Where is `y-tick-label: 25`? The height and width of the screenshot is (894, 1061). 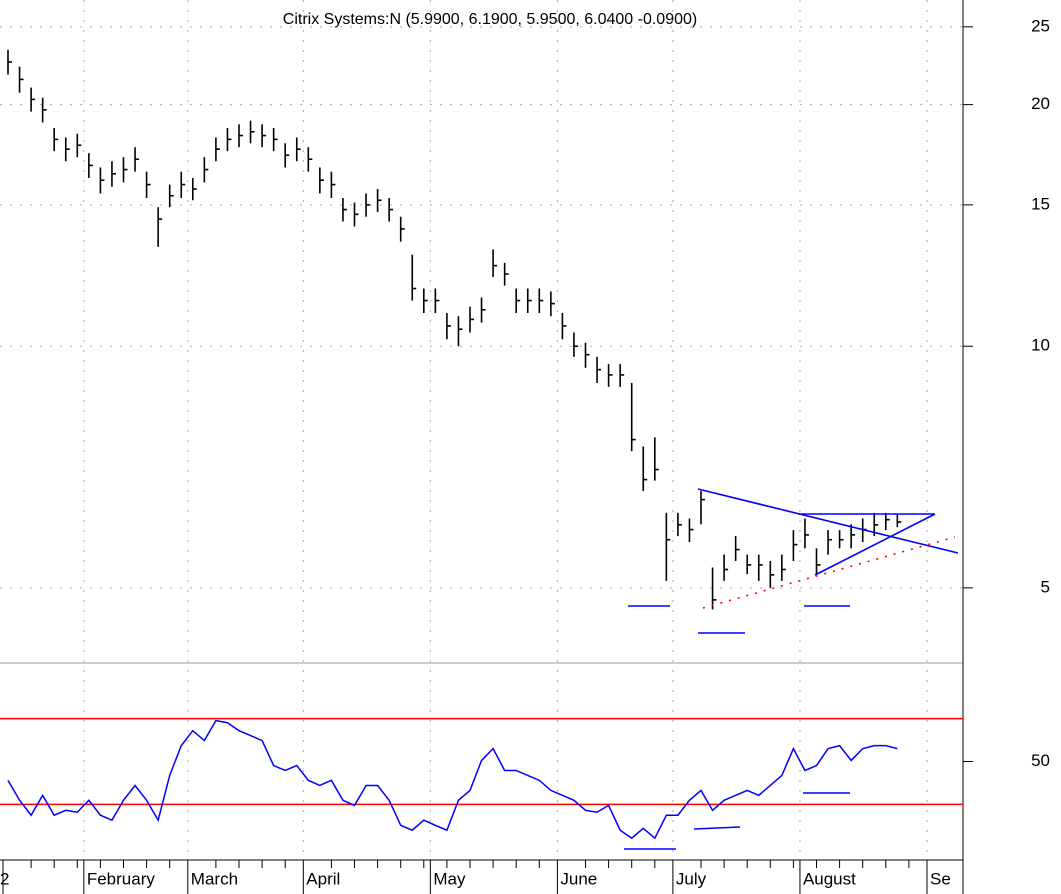
y-tick-label: 25 is located at coordinates (1040, 25).